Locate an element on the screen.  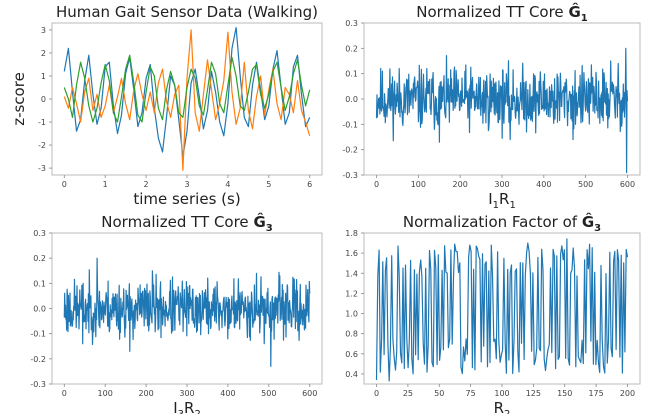
x-tick-label: 3 is located at coordinates (186, 184).